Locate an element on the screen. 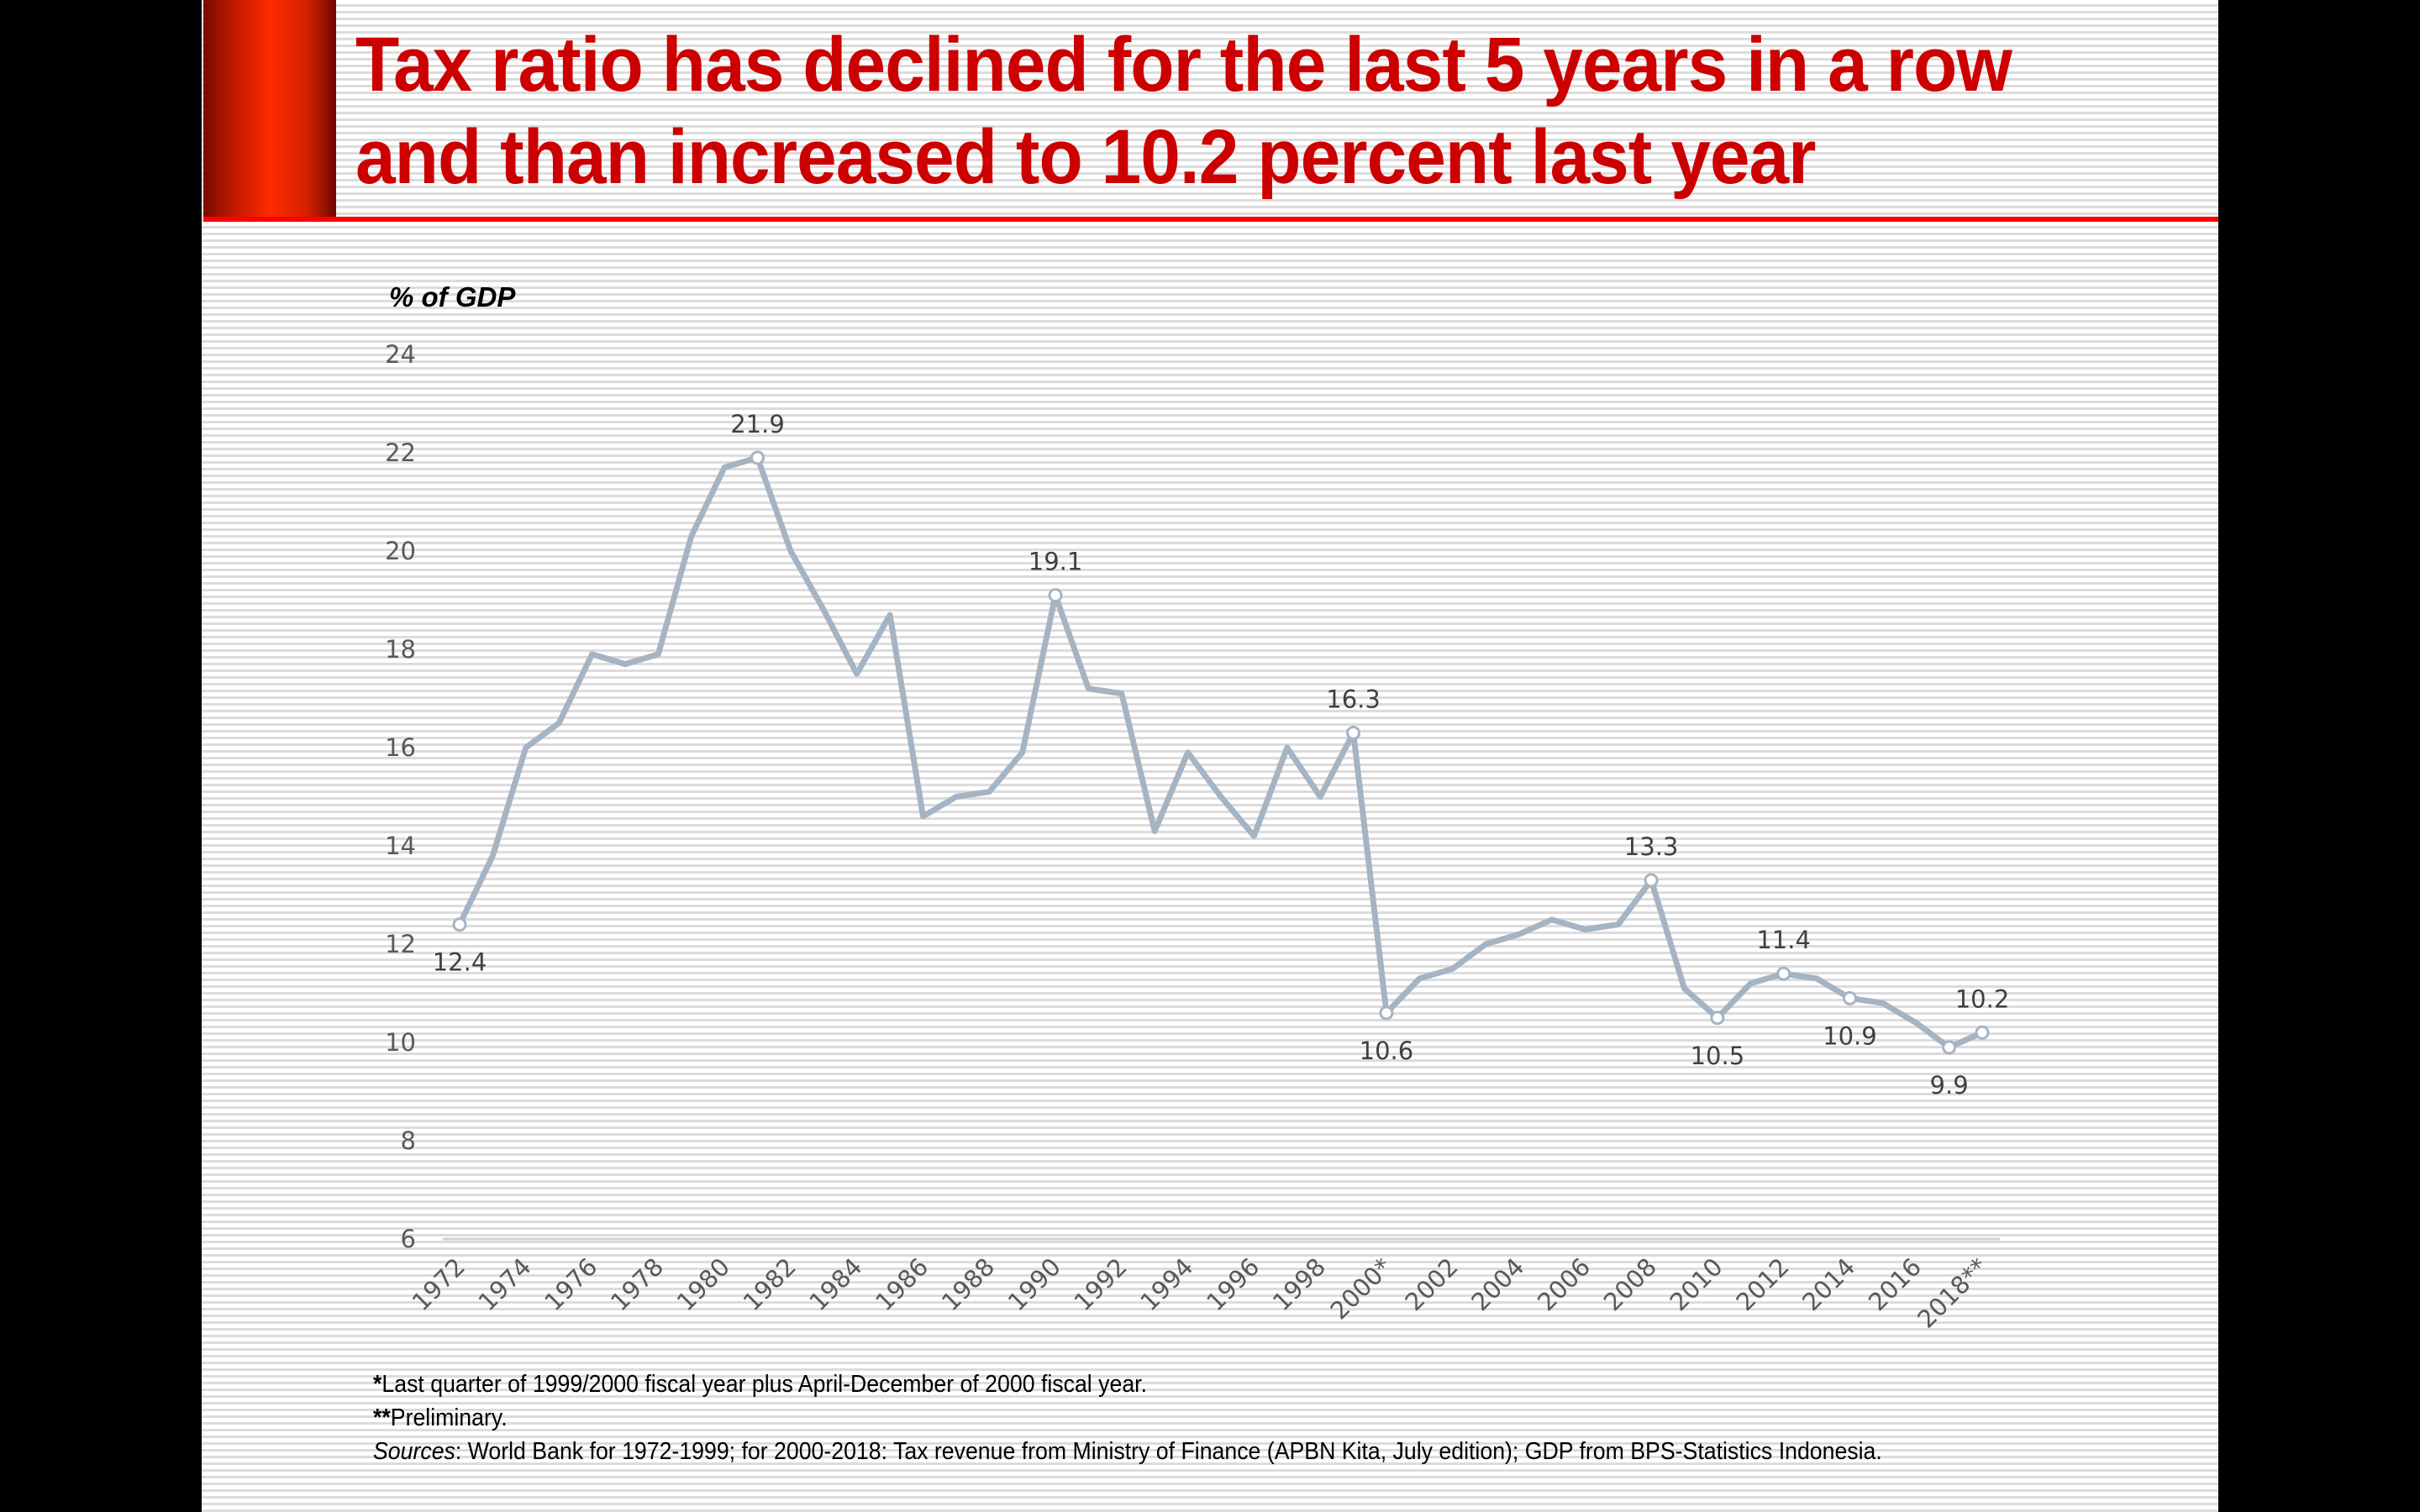  data-label: 16.3 is located at coordinates (1353, 699).